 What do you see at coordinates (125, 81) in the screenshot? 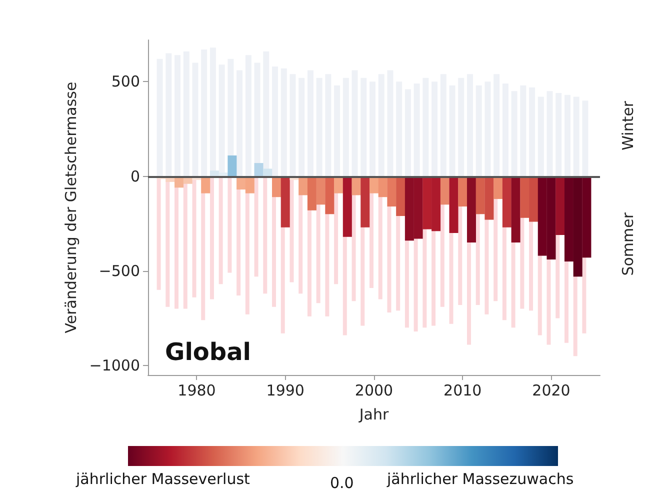
I see `y-tick-label: 500` at bounding box center [125, 81].